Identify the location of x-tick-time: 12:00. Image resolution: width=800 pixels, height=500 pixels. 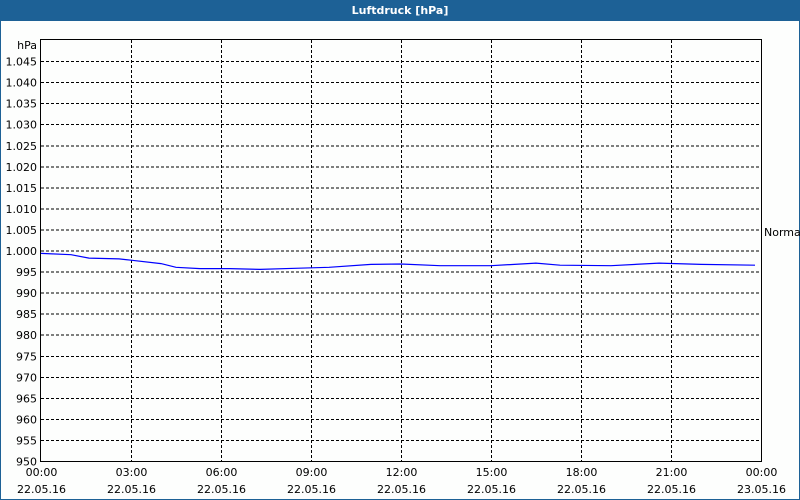
(402, 472).